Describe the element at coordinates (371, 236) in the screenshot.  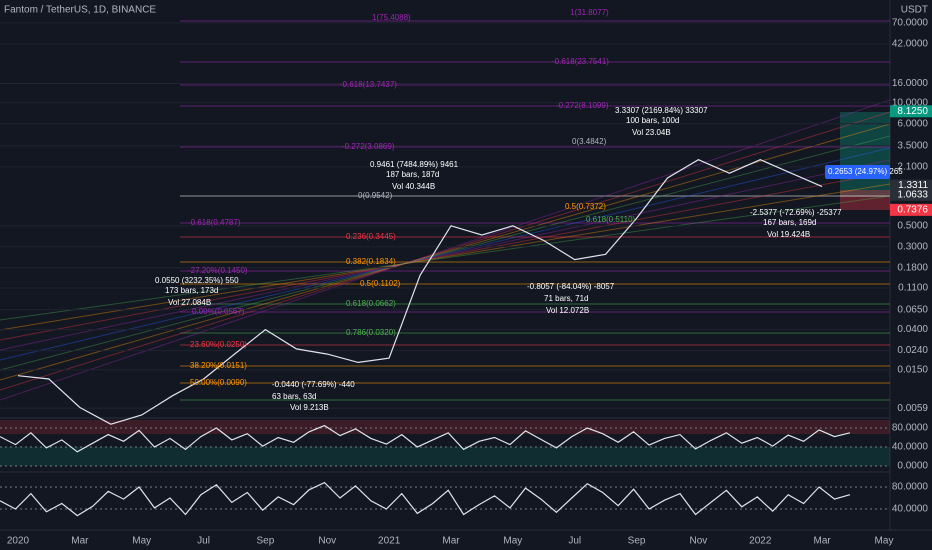
I see `annotation: 0.236(0.3445)` at that location.